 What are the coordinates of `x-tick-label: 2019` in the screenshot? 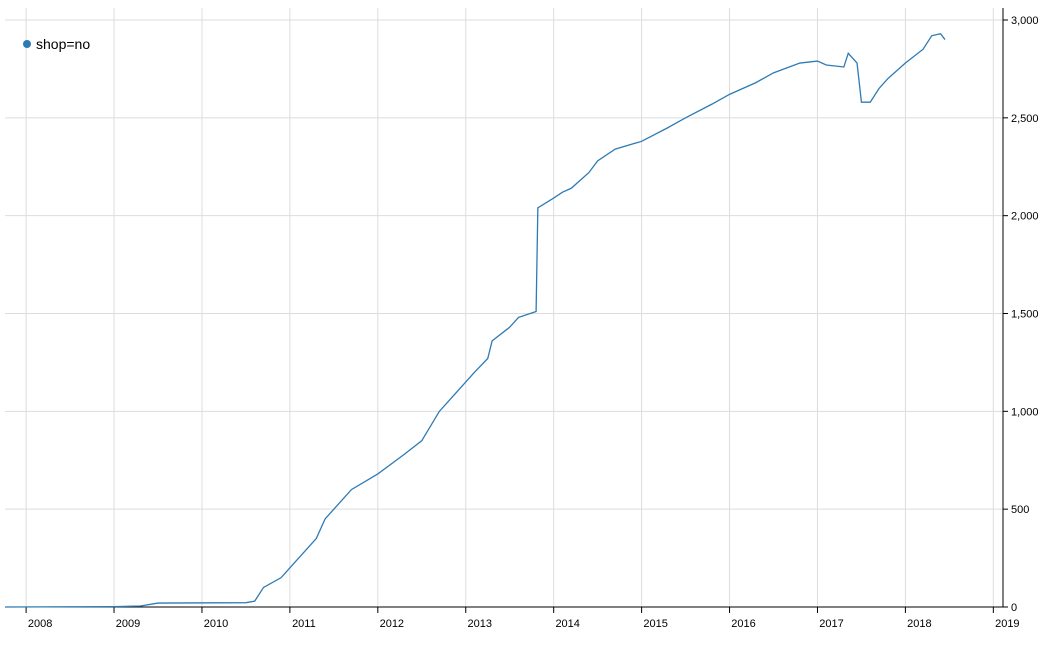 It's located at (1007, 624).